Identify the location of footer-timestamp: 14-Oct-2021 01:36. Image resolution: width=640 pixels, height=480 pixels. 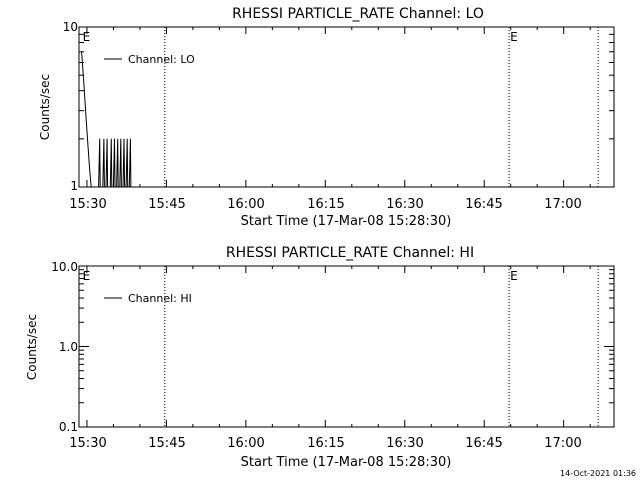
(598, 473).